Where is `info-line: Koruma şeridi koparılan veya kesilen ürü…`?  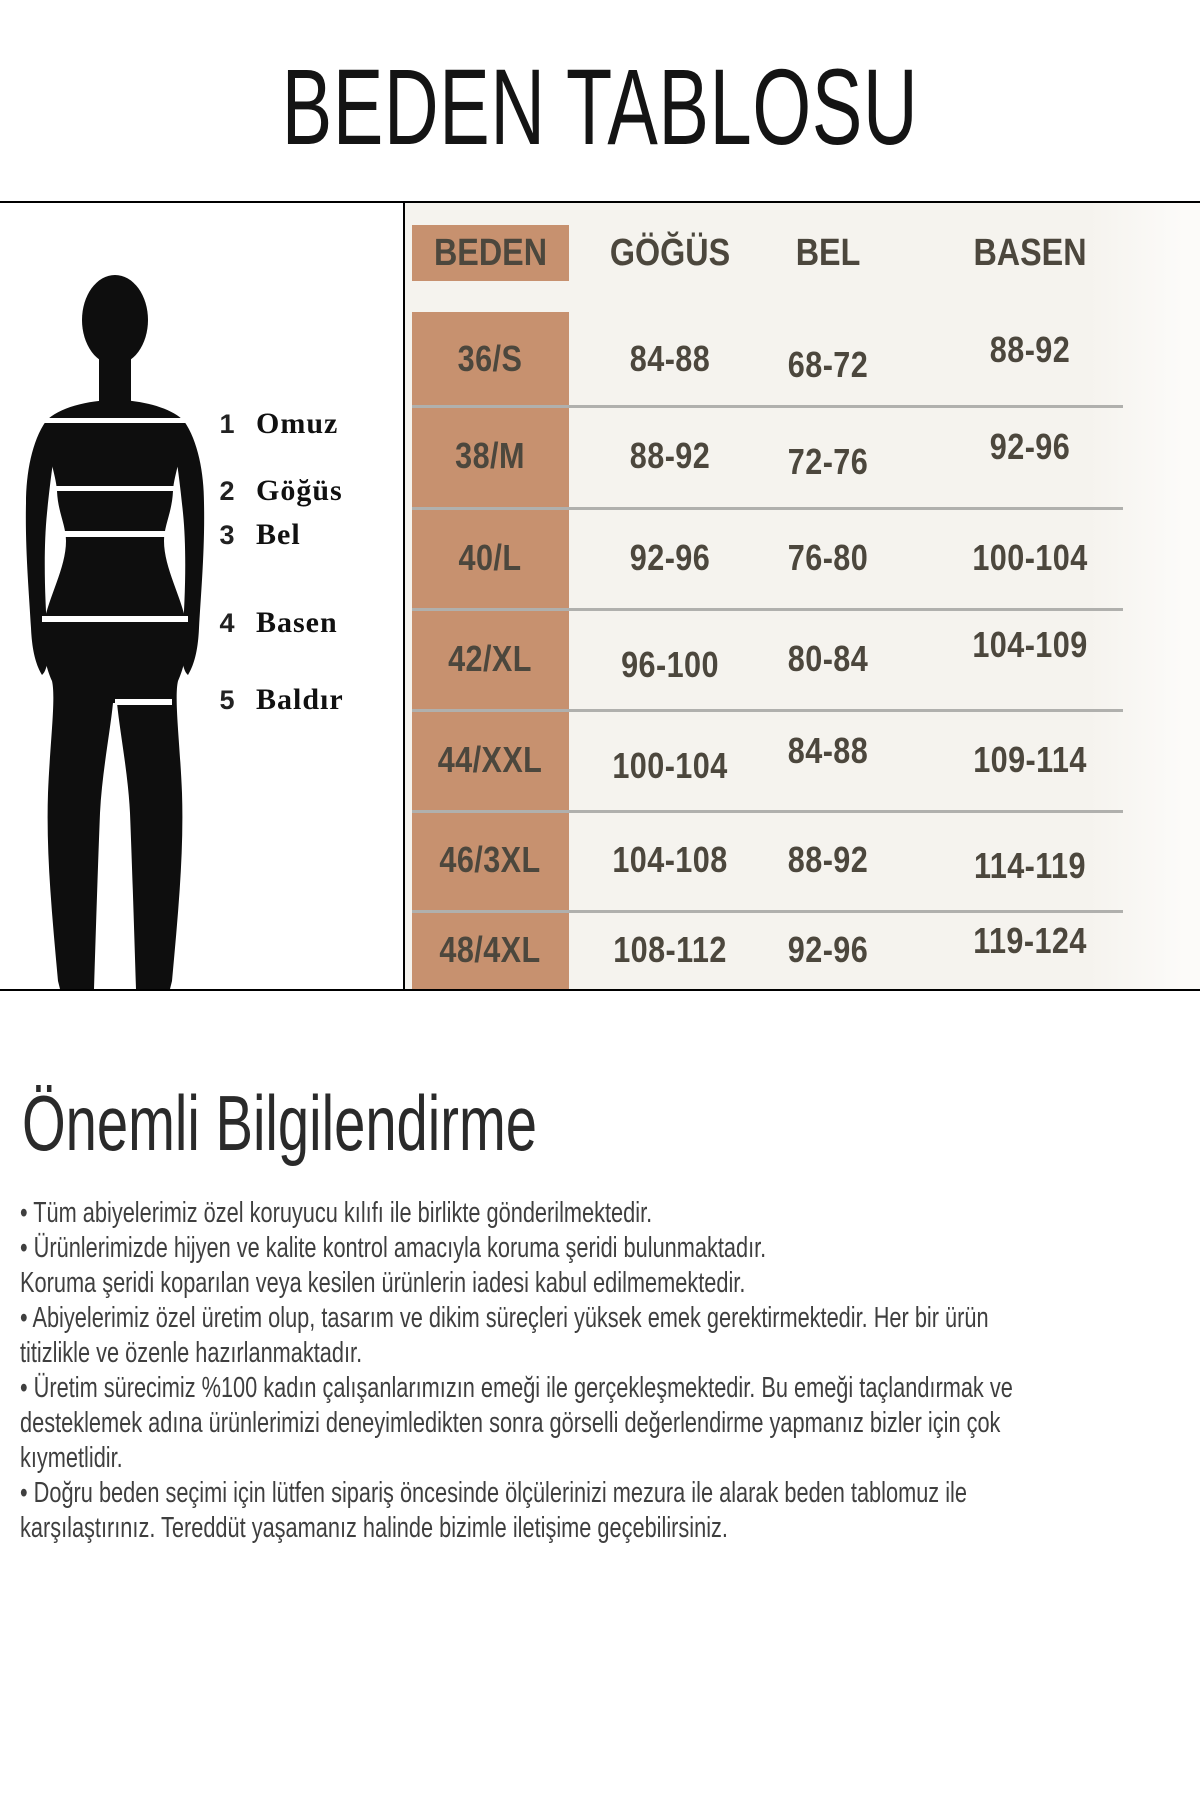
info-line: Koruma şeridi koparılan veya kesilen ürü… is located at coordinates (383, 1283).